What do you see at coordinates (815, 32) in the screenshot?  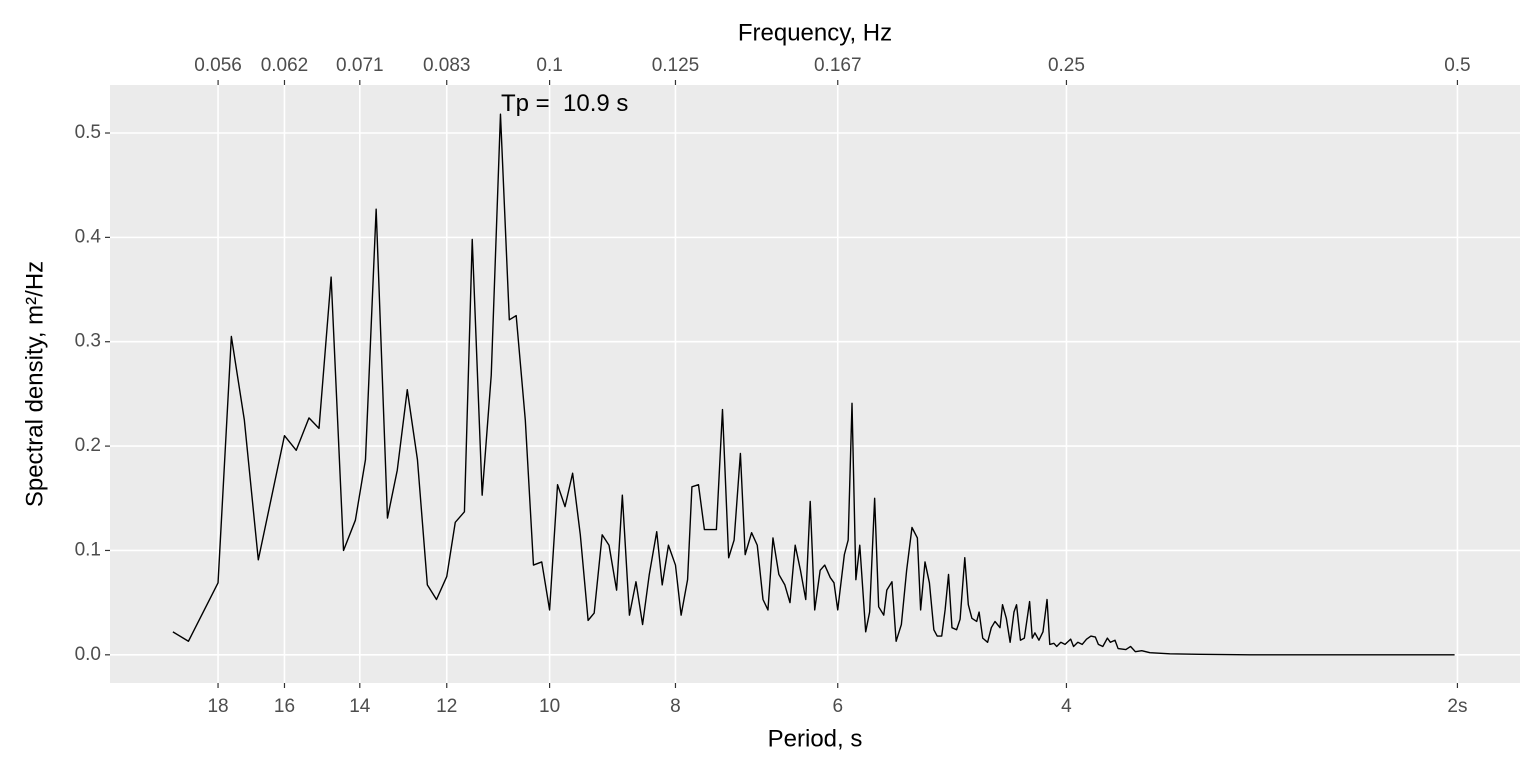 I see `x2-axis-title: Frequency, Hz` at bounding box center [815, 32].